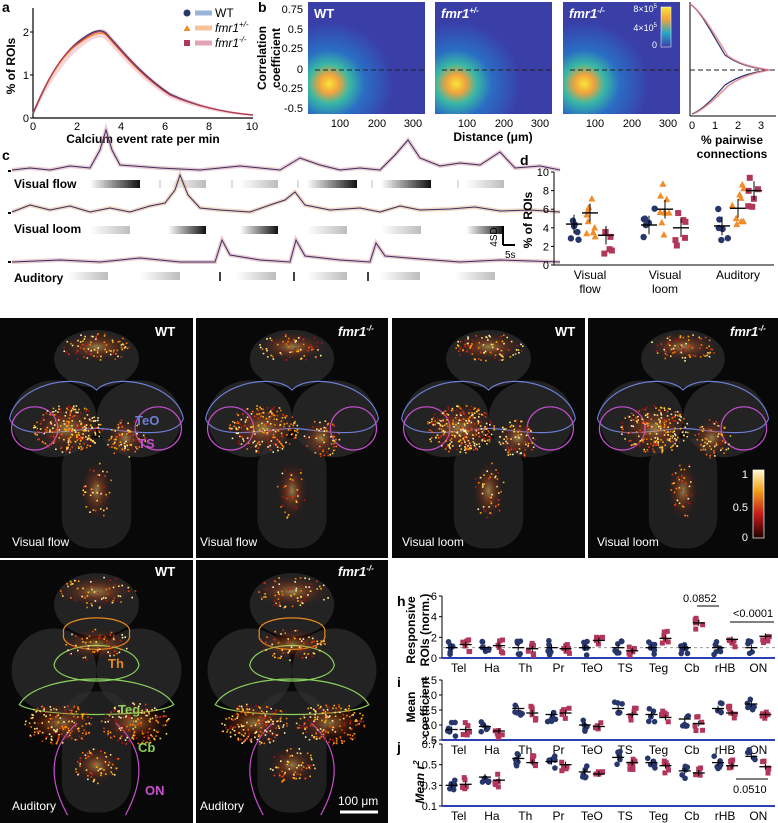 The image size is (778, 823). I want to click on b-side-xtick: 3, so click(761, 126).